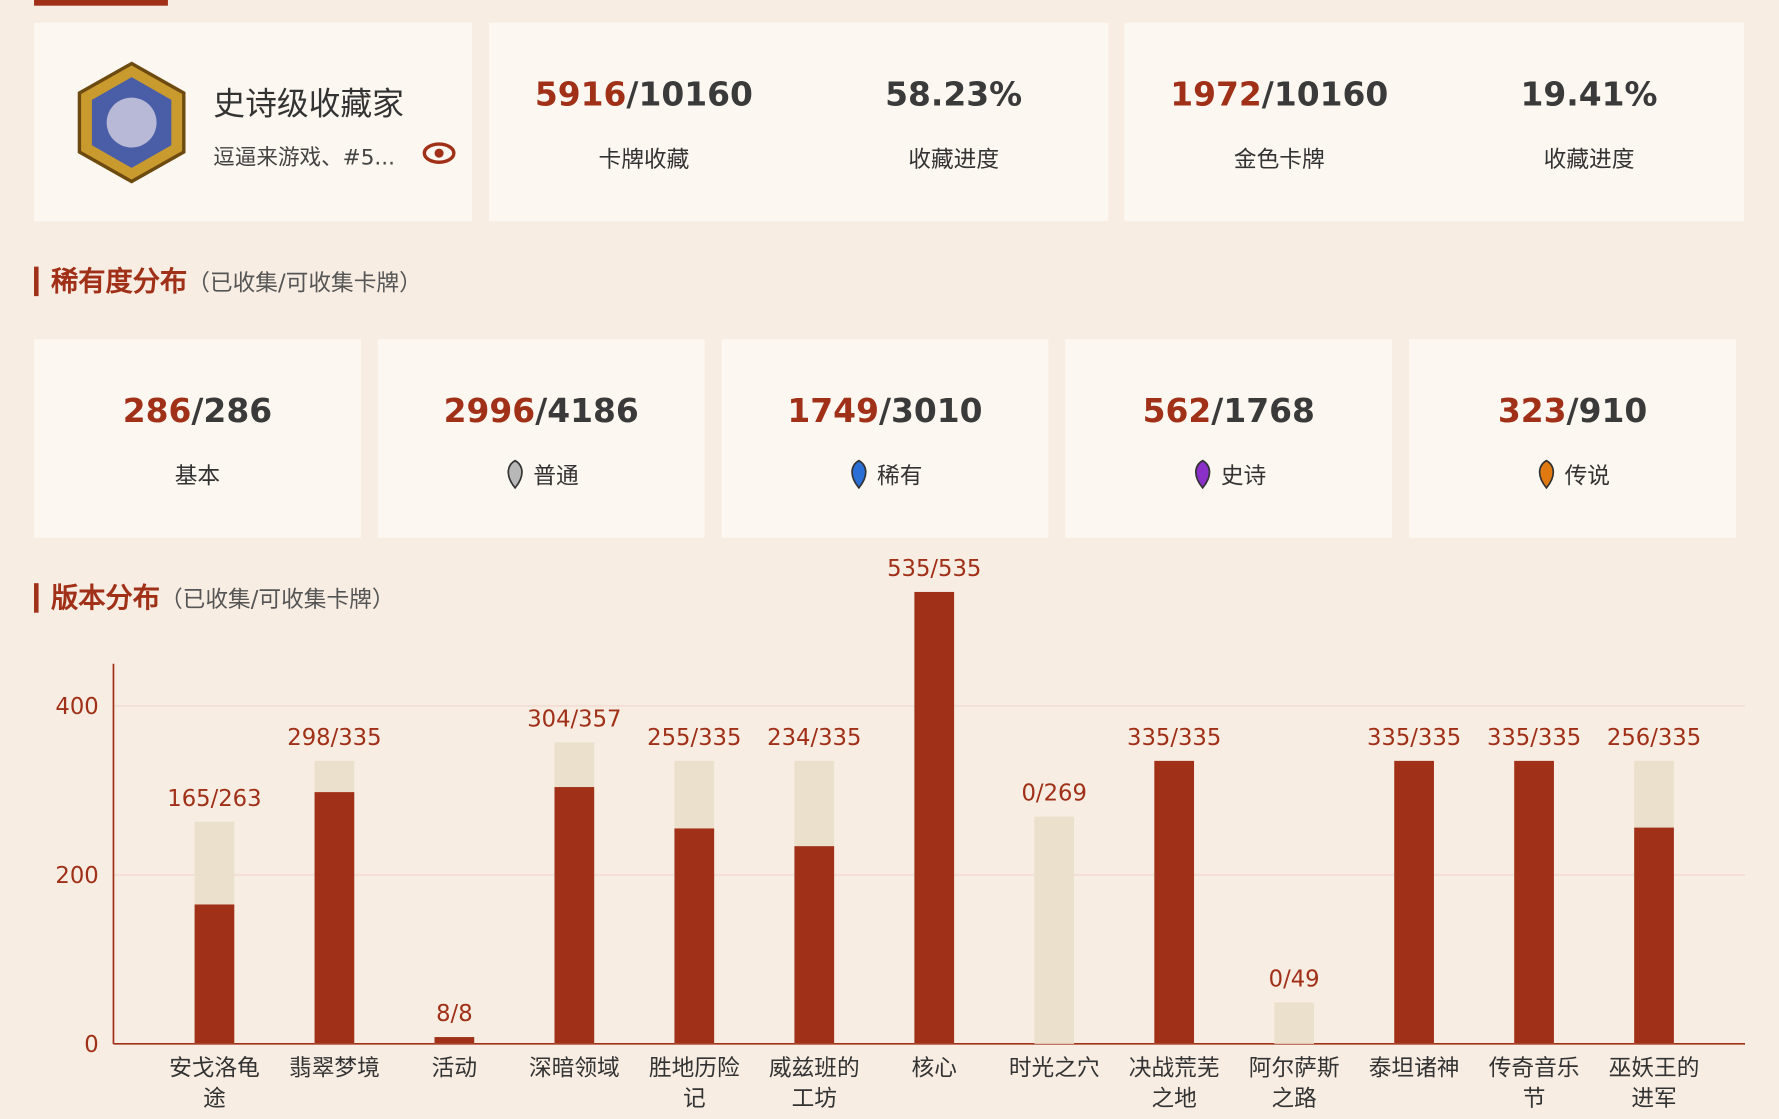 The image size is (1779, 1119). I want to click on x-tick-label: 巫妖王的进军, so click(1654, 1084).